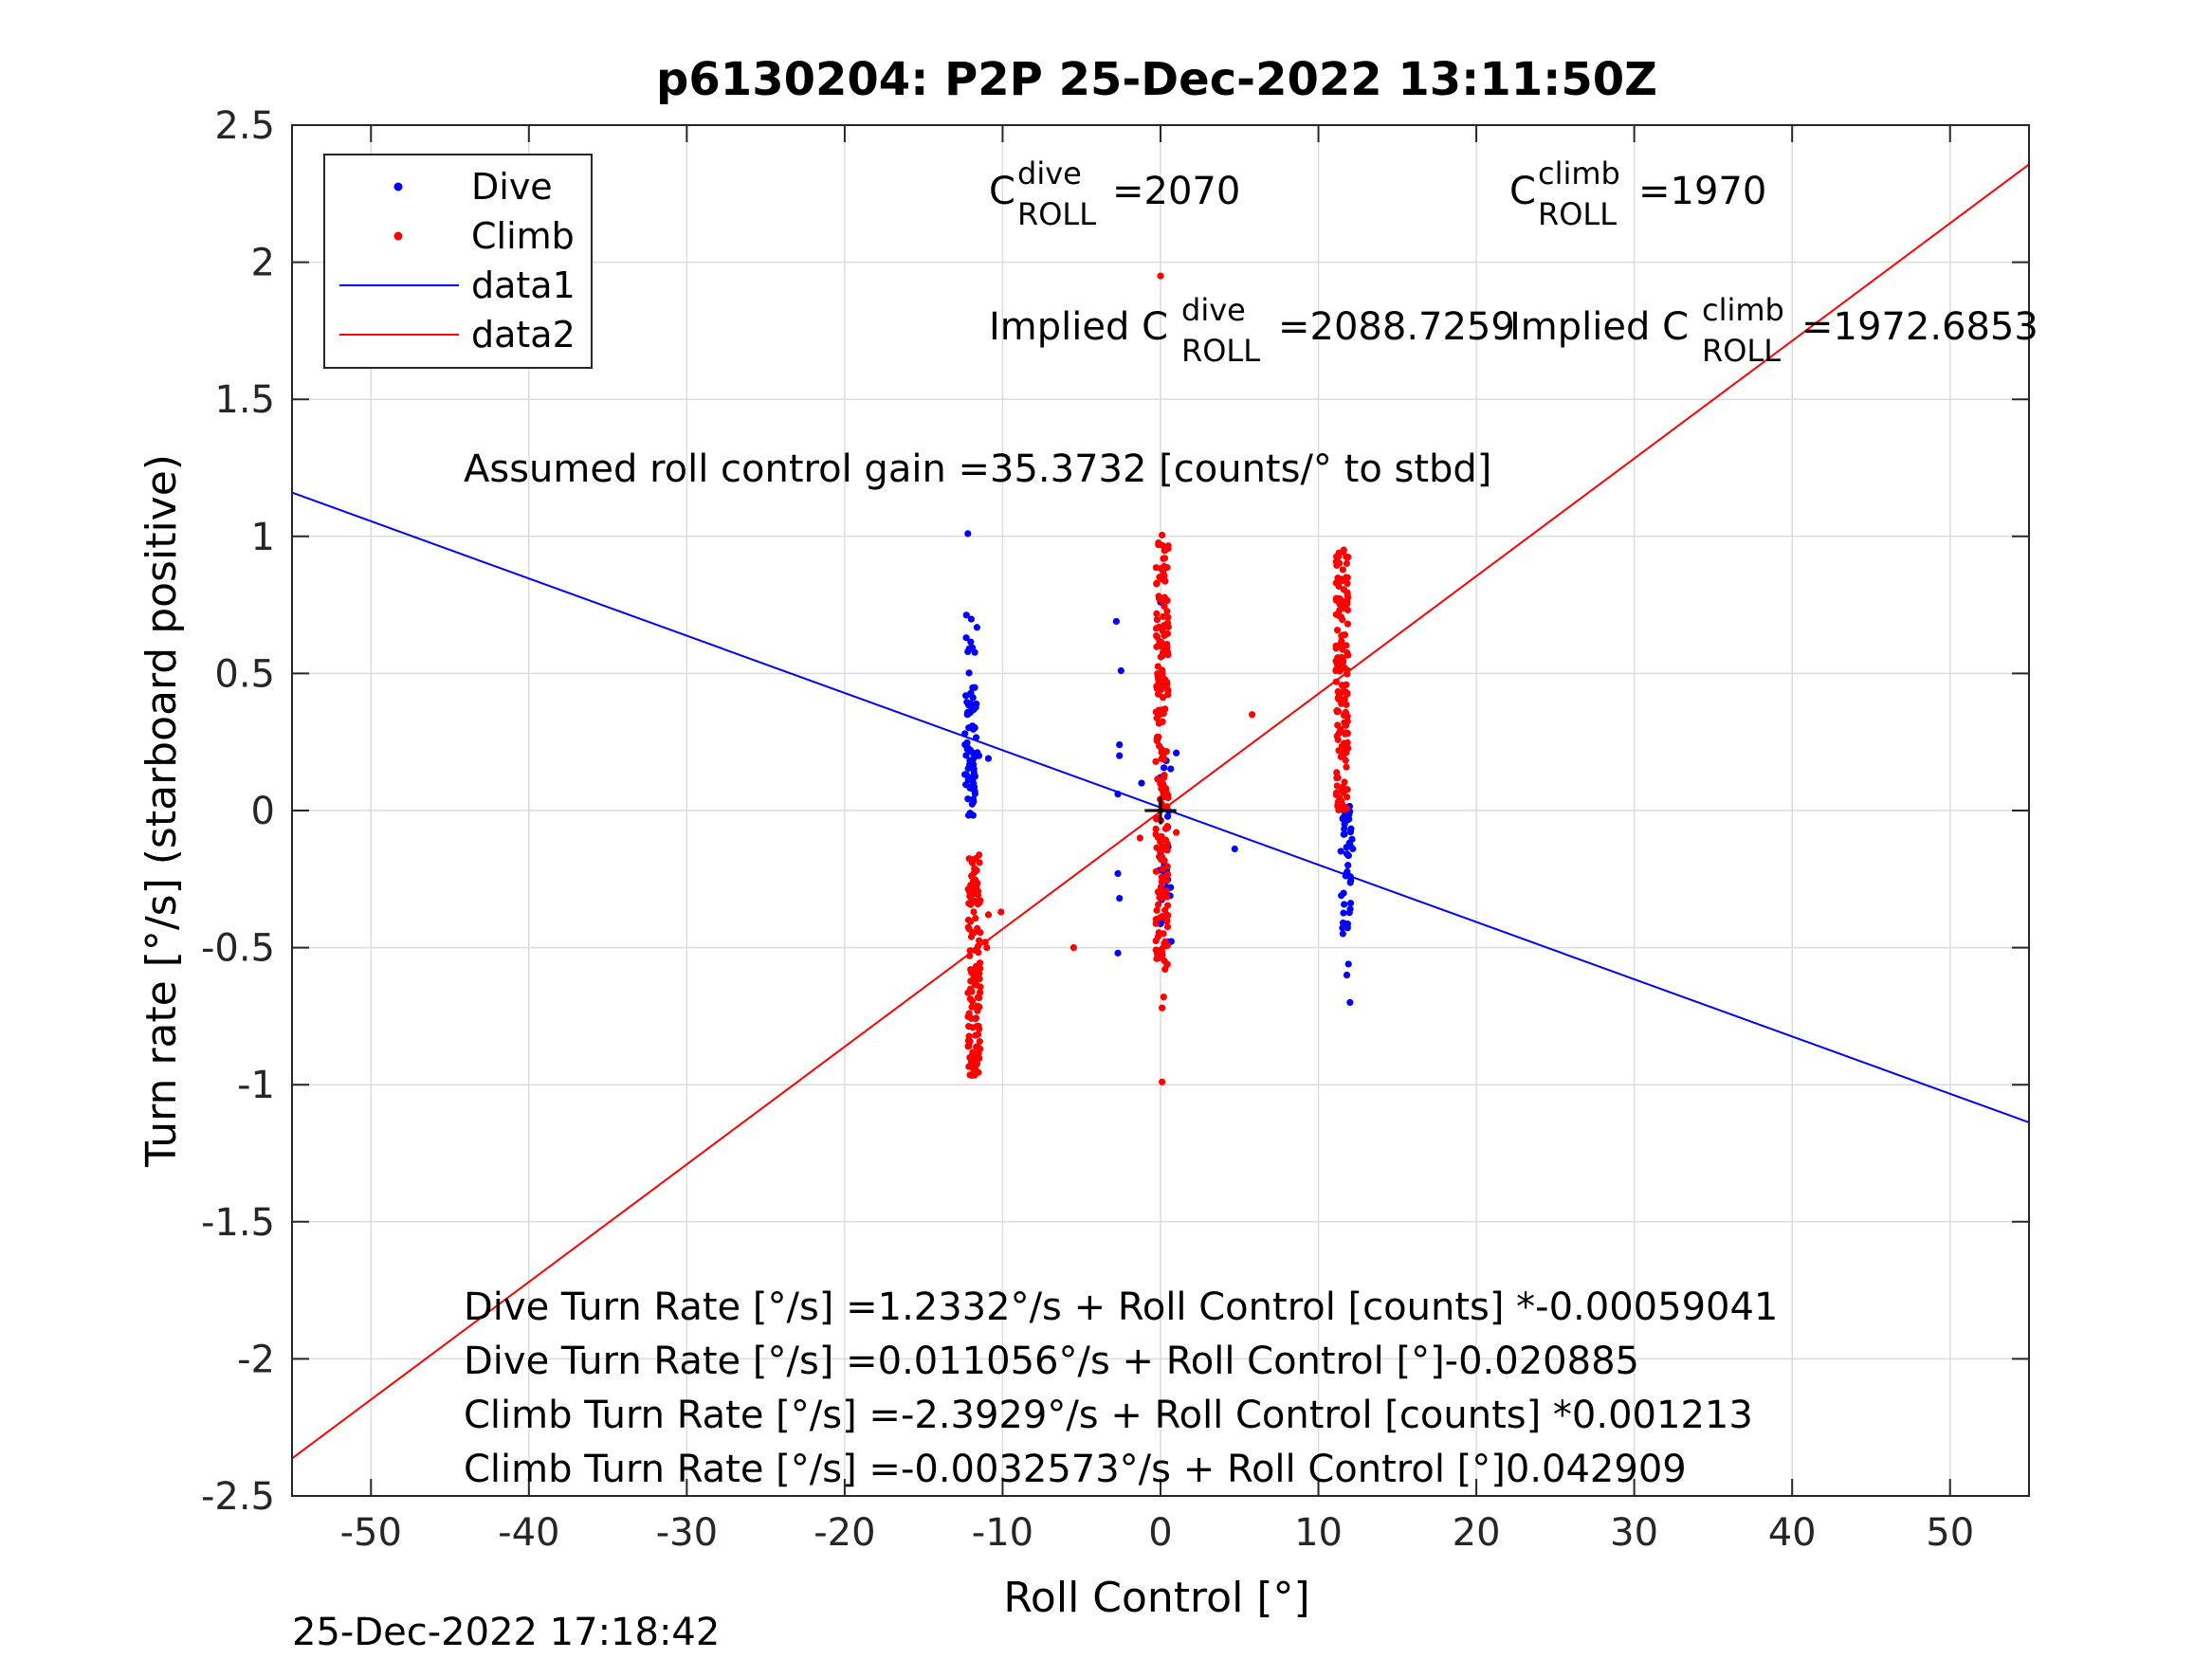 Image resolution: width=2212 pixels, height=1659 pixels. I want to click on x-tick-label: 40, so click(1792, 1533).